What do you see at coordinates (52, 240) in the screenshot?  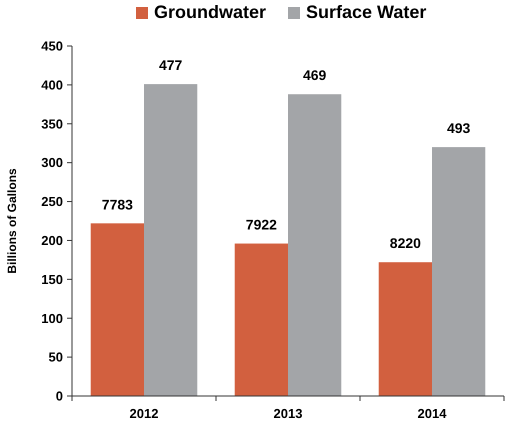 I see `y-tick-label: 200` at bounding box center [52, 240].